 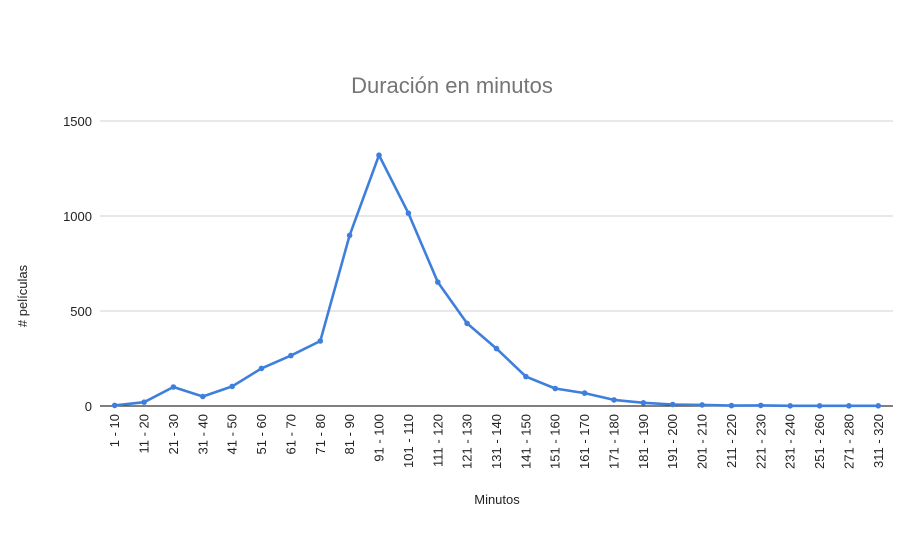 What do you see at coordinates (437, 440) in the screenshot?
I see `x-tick-label: 111 - 120` at bounding box center [437, 440].